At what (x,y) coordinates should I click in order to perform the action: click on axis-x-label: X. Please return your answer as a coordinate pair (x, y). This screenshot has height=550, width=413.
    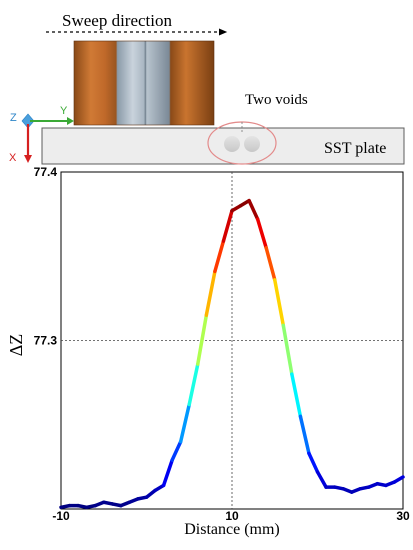
    Looking at the image, I should click on (13, 158).